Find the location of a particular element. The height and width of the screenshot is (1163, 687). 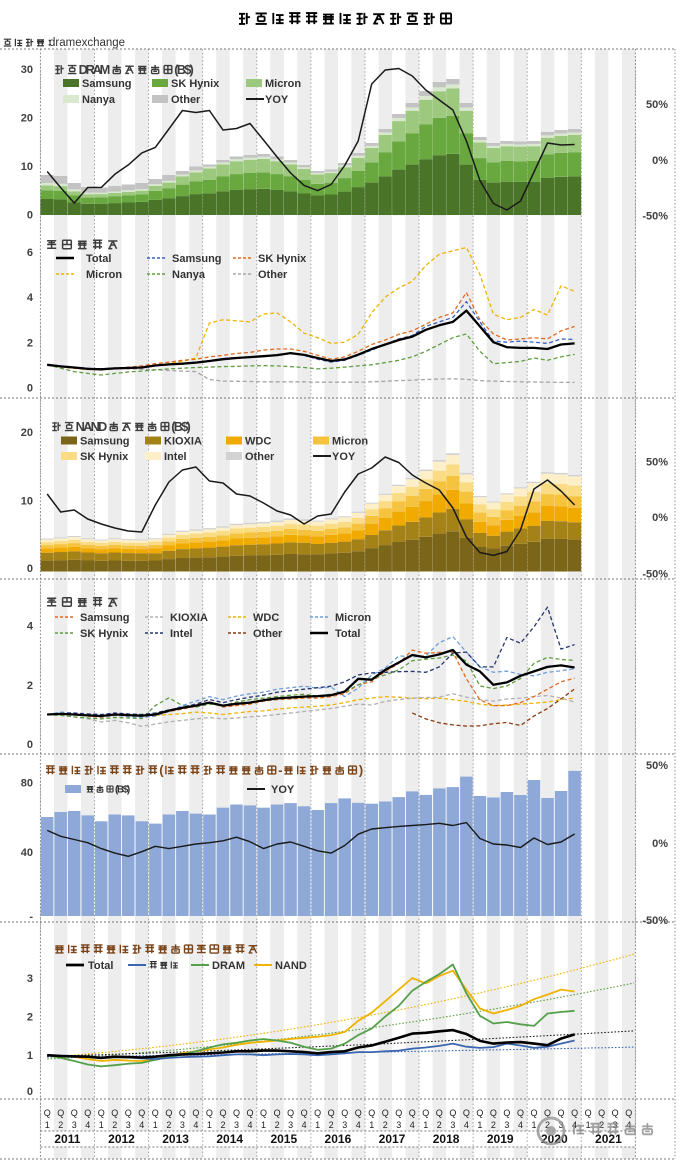

svg-text: 80 is located at coordinates (27, 784).